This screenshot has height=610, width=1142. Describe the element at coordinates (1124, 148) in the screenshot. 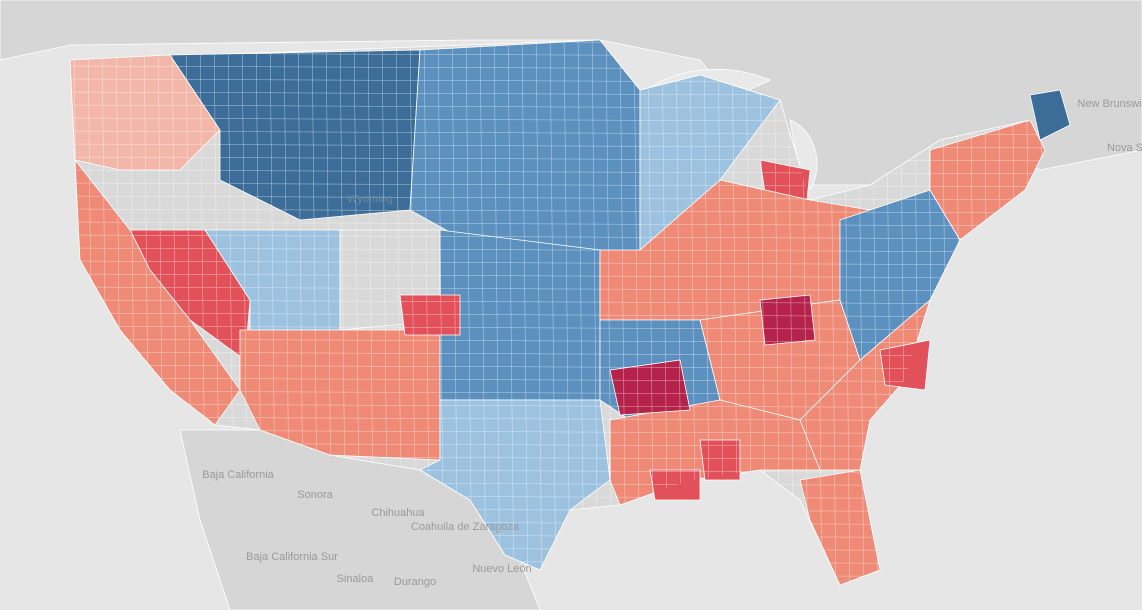

I see `label-nova: Nova S` at that location.